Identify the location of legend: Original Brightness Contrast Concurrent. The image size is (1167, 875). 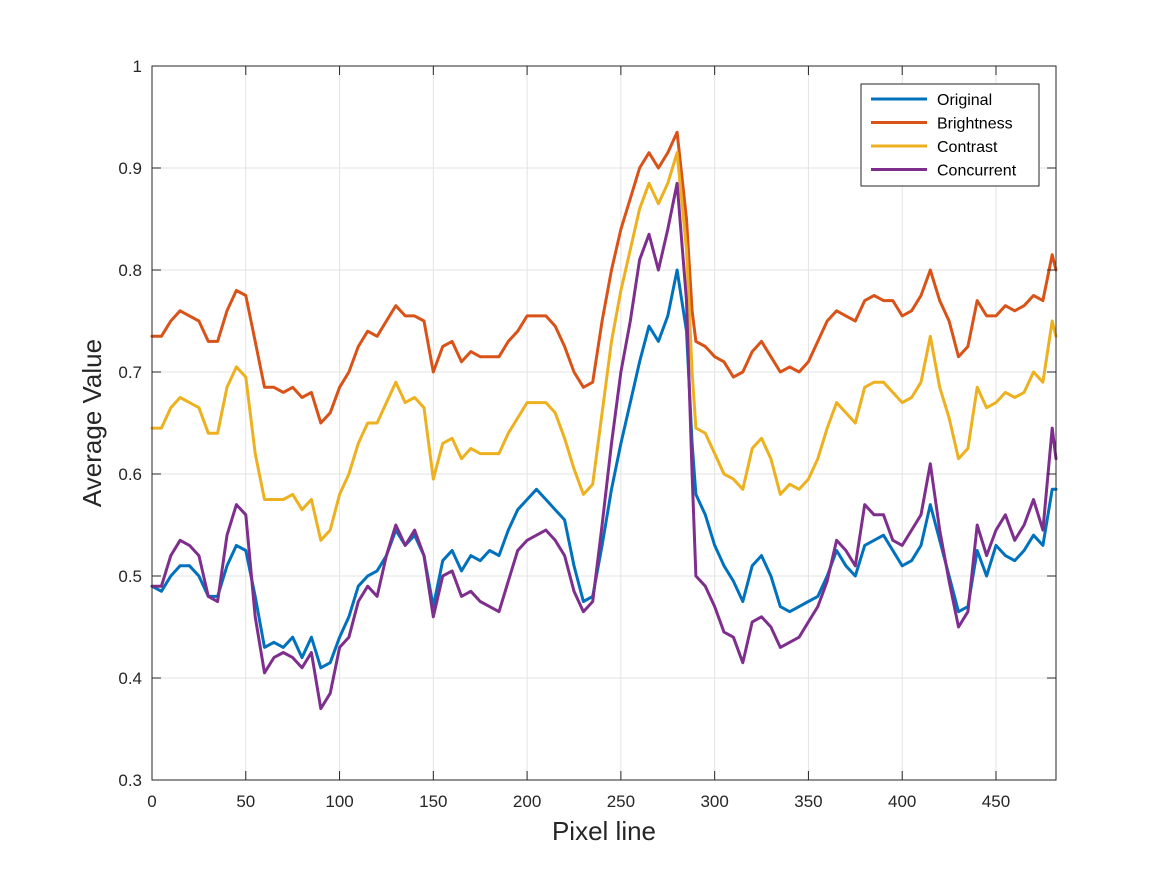
(950, 135).